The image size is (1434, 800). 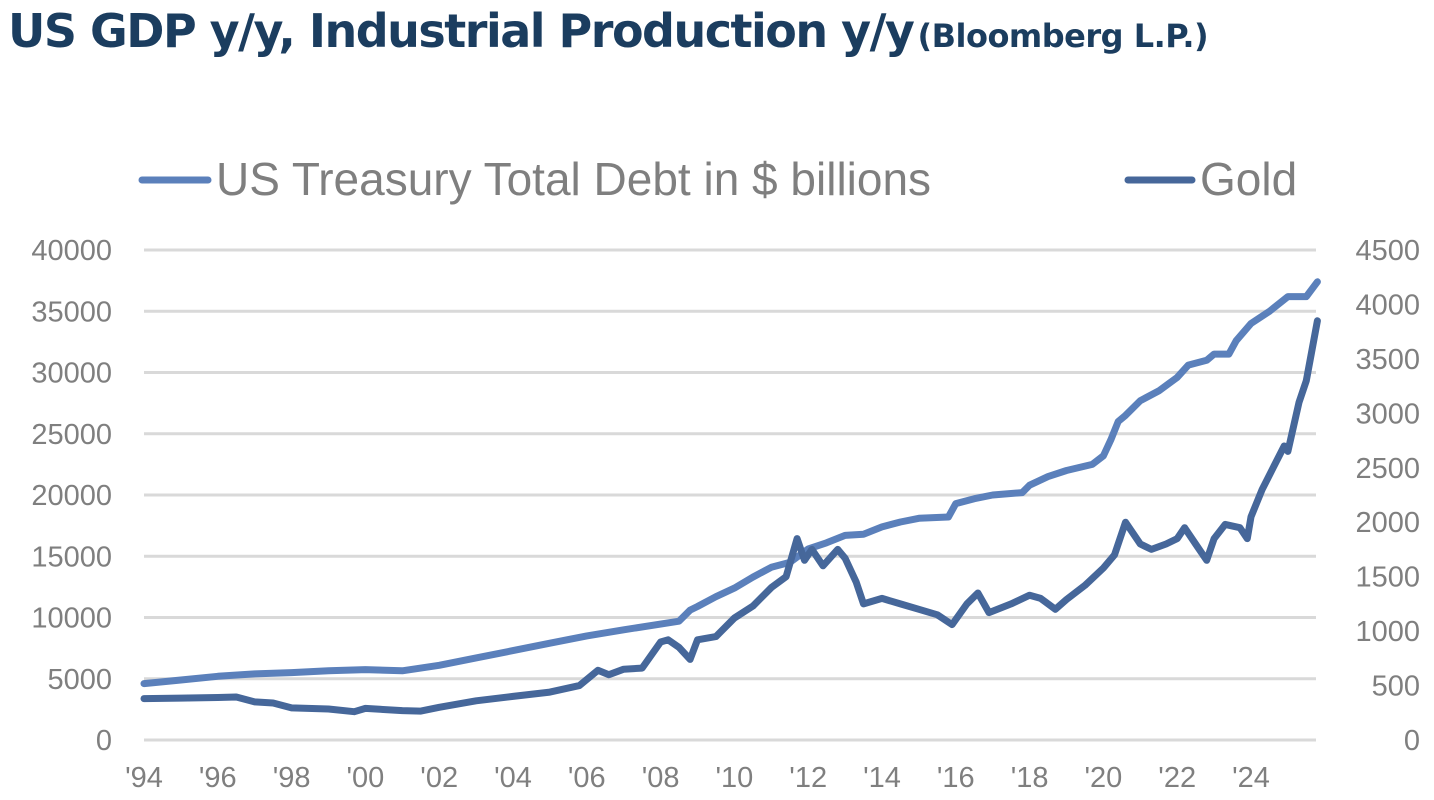 What do you see at coordinates (573, 179) in the screenshot?
I see `legend-label-debt: US Treasury Total Debt in $ billions` at bounding box center [573, 179].